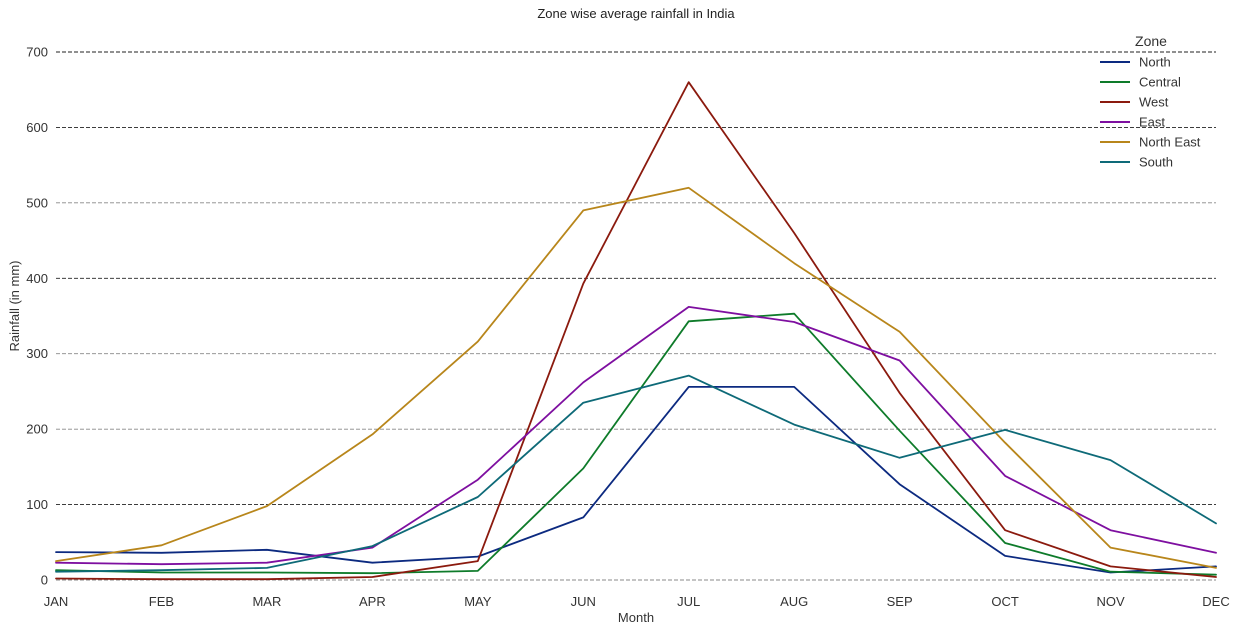  Describe the element at coordinates (37, 52) in the screenshot. I see `y-tick-label: 700` at that location.